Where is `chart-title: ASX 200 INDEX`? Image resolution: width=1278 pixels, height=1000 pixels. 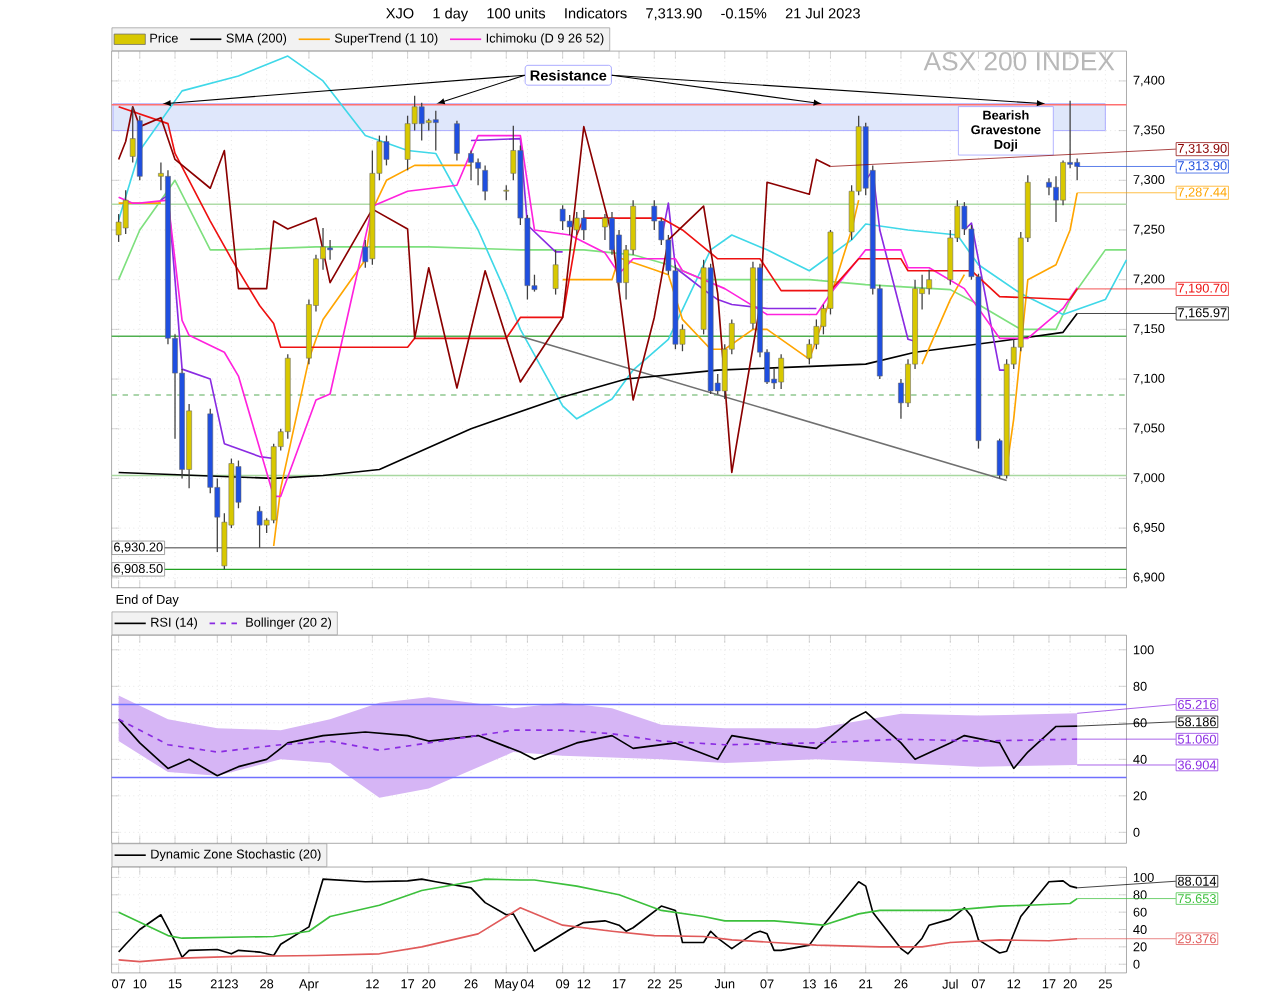
chart-title: ASX 200 INDEX is located at coordinates (1019, 61).